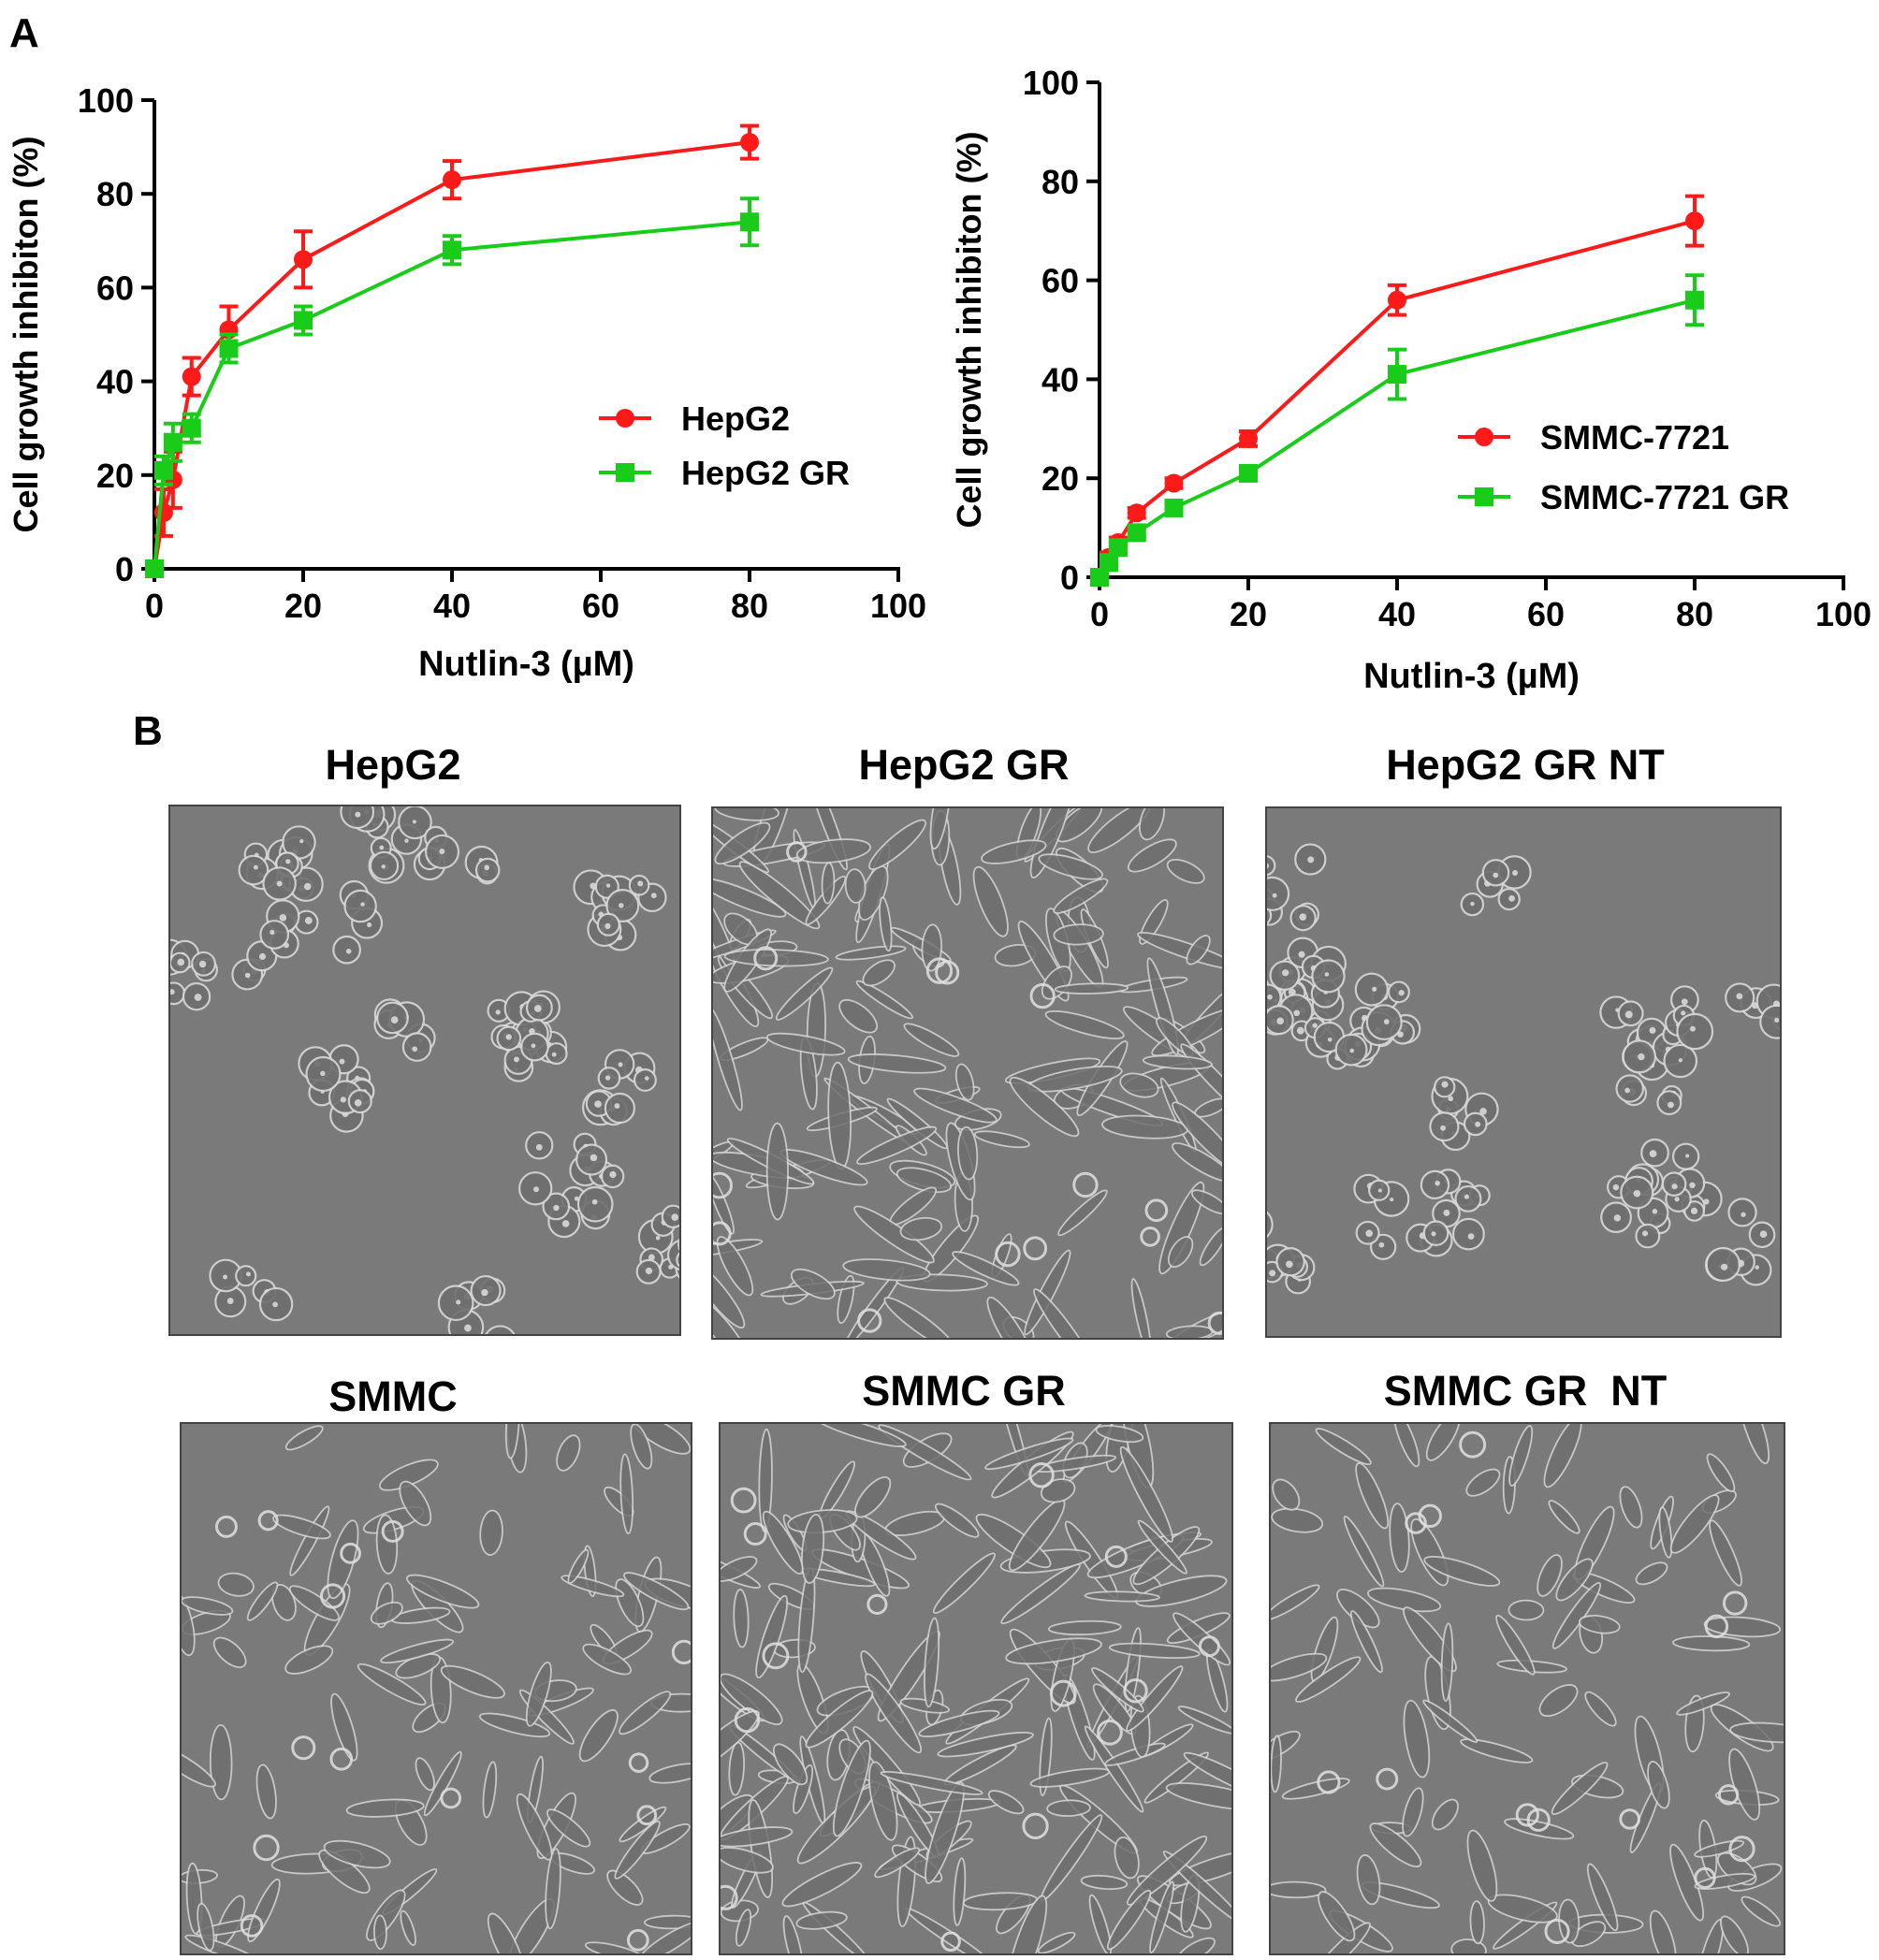 The height and width of the screenshot is (1960, 1879). What do you see at coordinates (148, 731) in the screenshot?
I see `panel-b-label: B` at bounding box center [148, 731].